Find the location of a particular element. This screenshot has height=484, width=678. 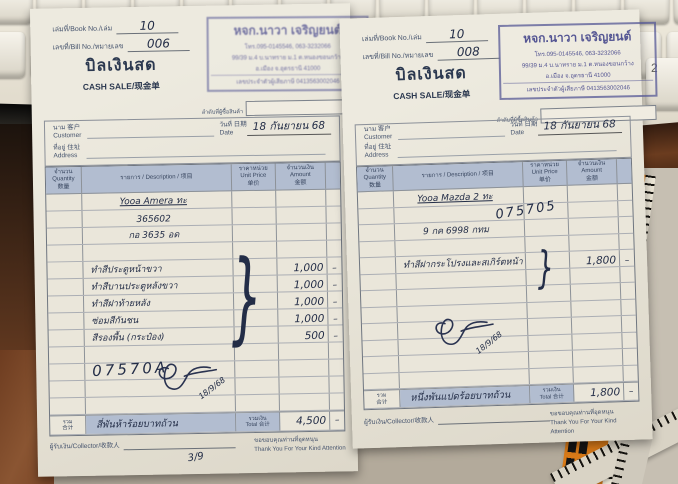

item-description: ซ่อมสีกันชน is located at coordinates (115, 321).